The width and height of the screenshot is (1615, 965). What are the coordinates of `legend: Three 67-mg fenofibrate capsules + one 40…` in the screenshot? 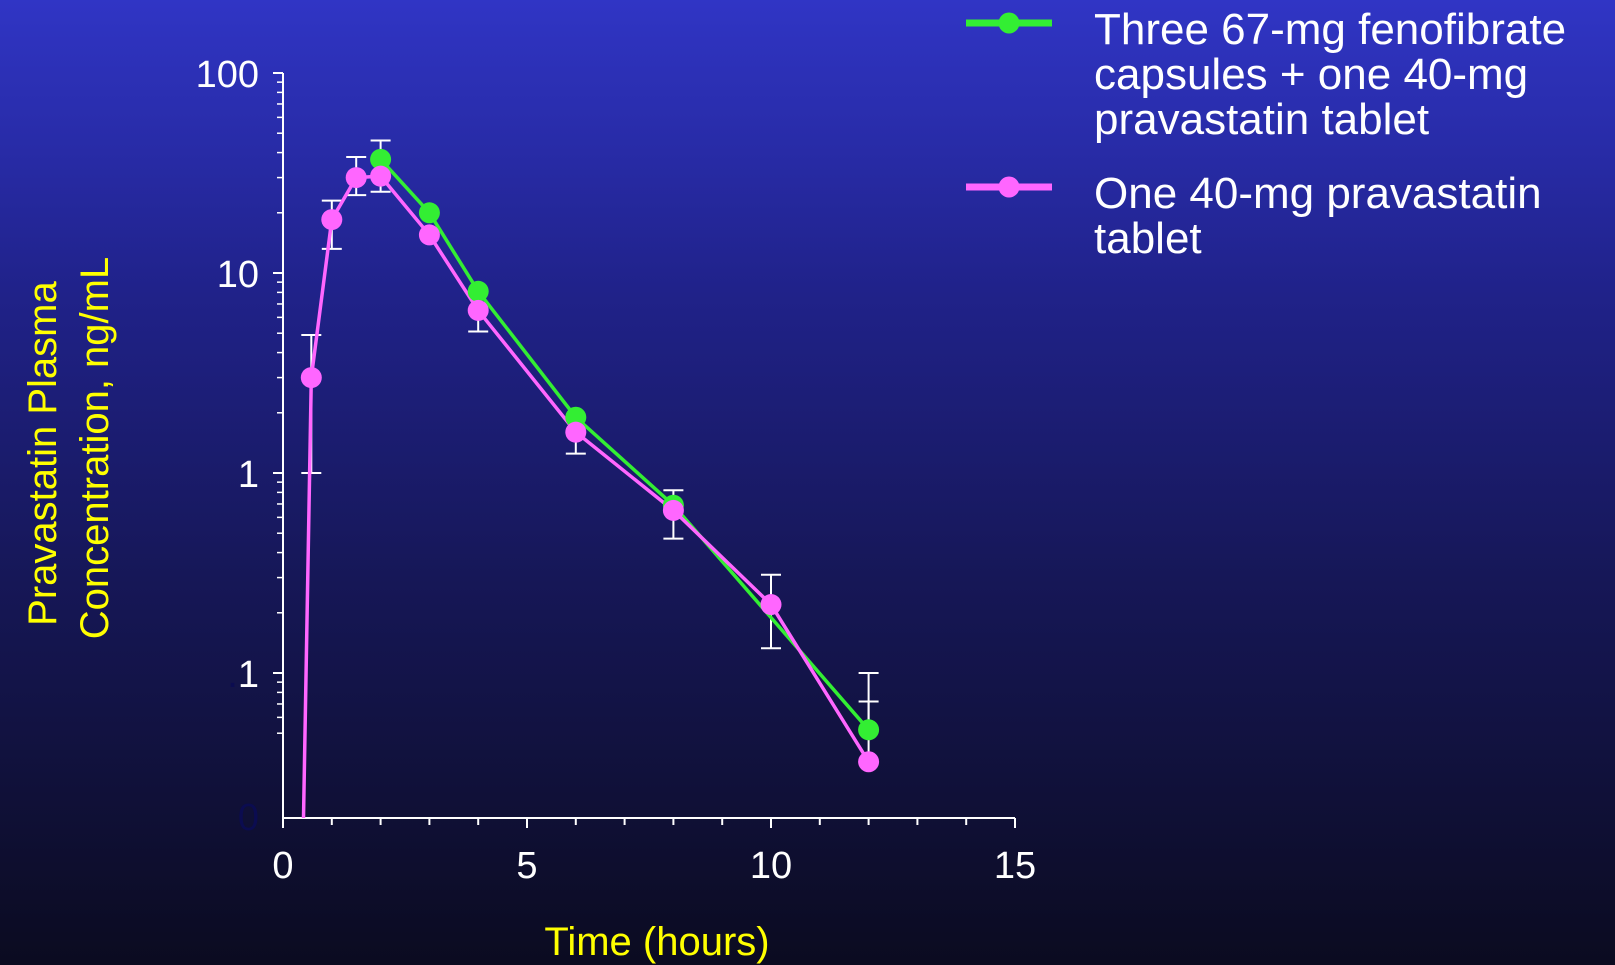 It's located at (1266, 134).